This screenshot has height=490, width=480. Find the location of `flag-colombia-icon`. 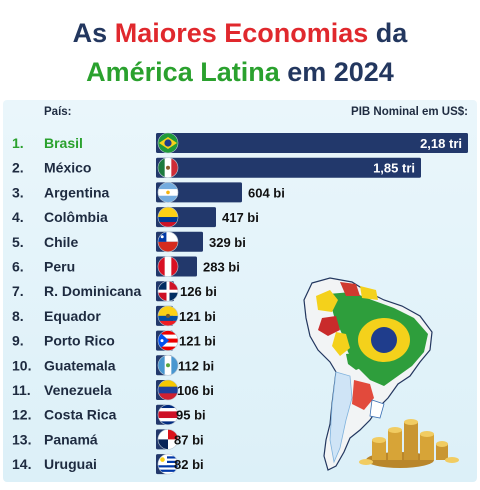

flag-colombia-icon is located at coordinates (168, 217).